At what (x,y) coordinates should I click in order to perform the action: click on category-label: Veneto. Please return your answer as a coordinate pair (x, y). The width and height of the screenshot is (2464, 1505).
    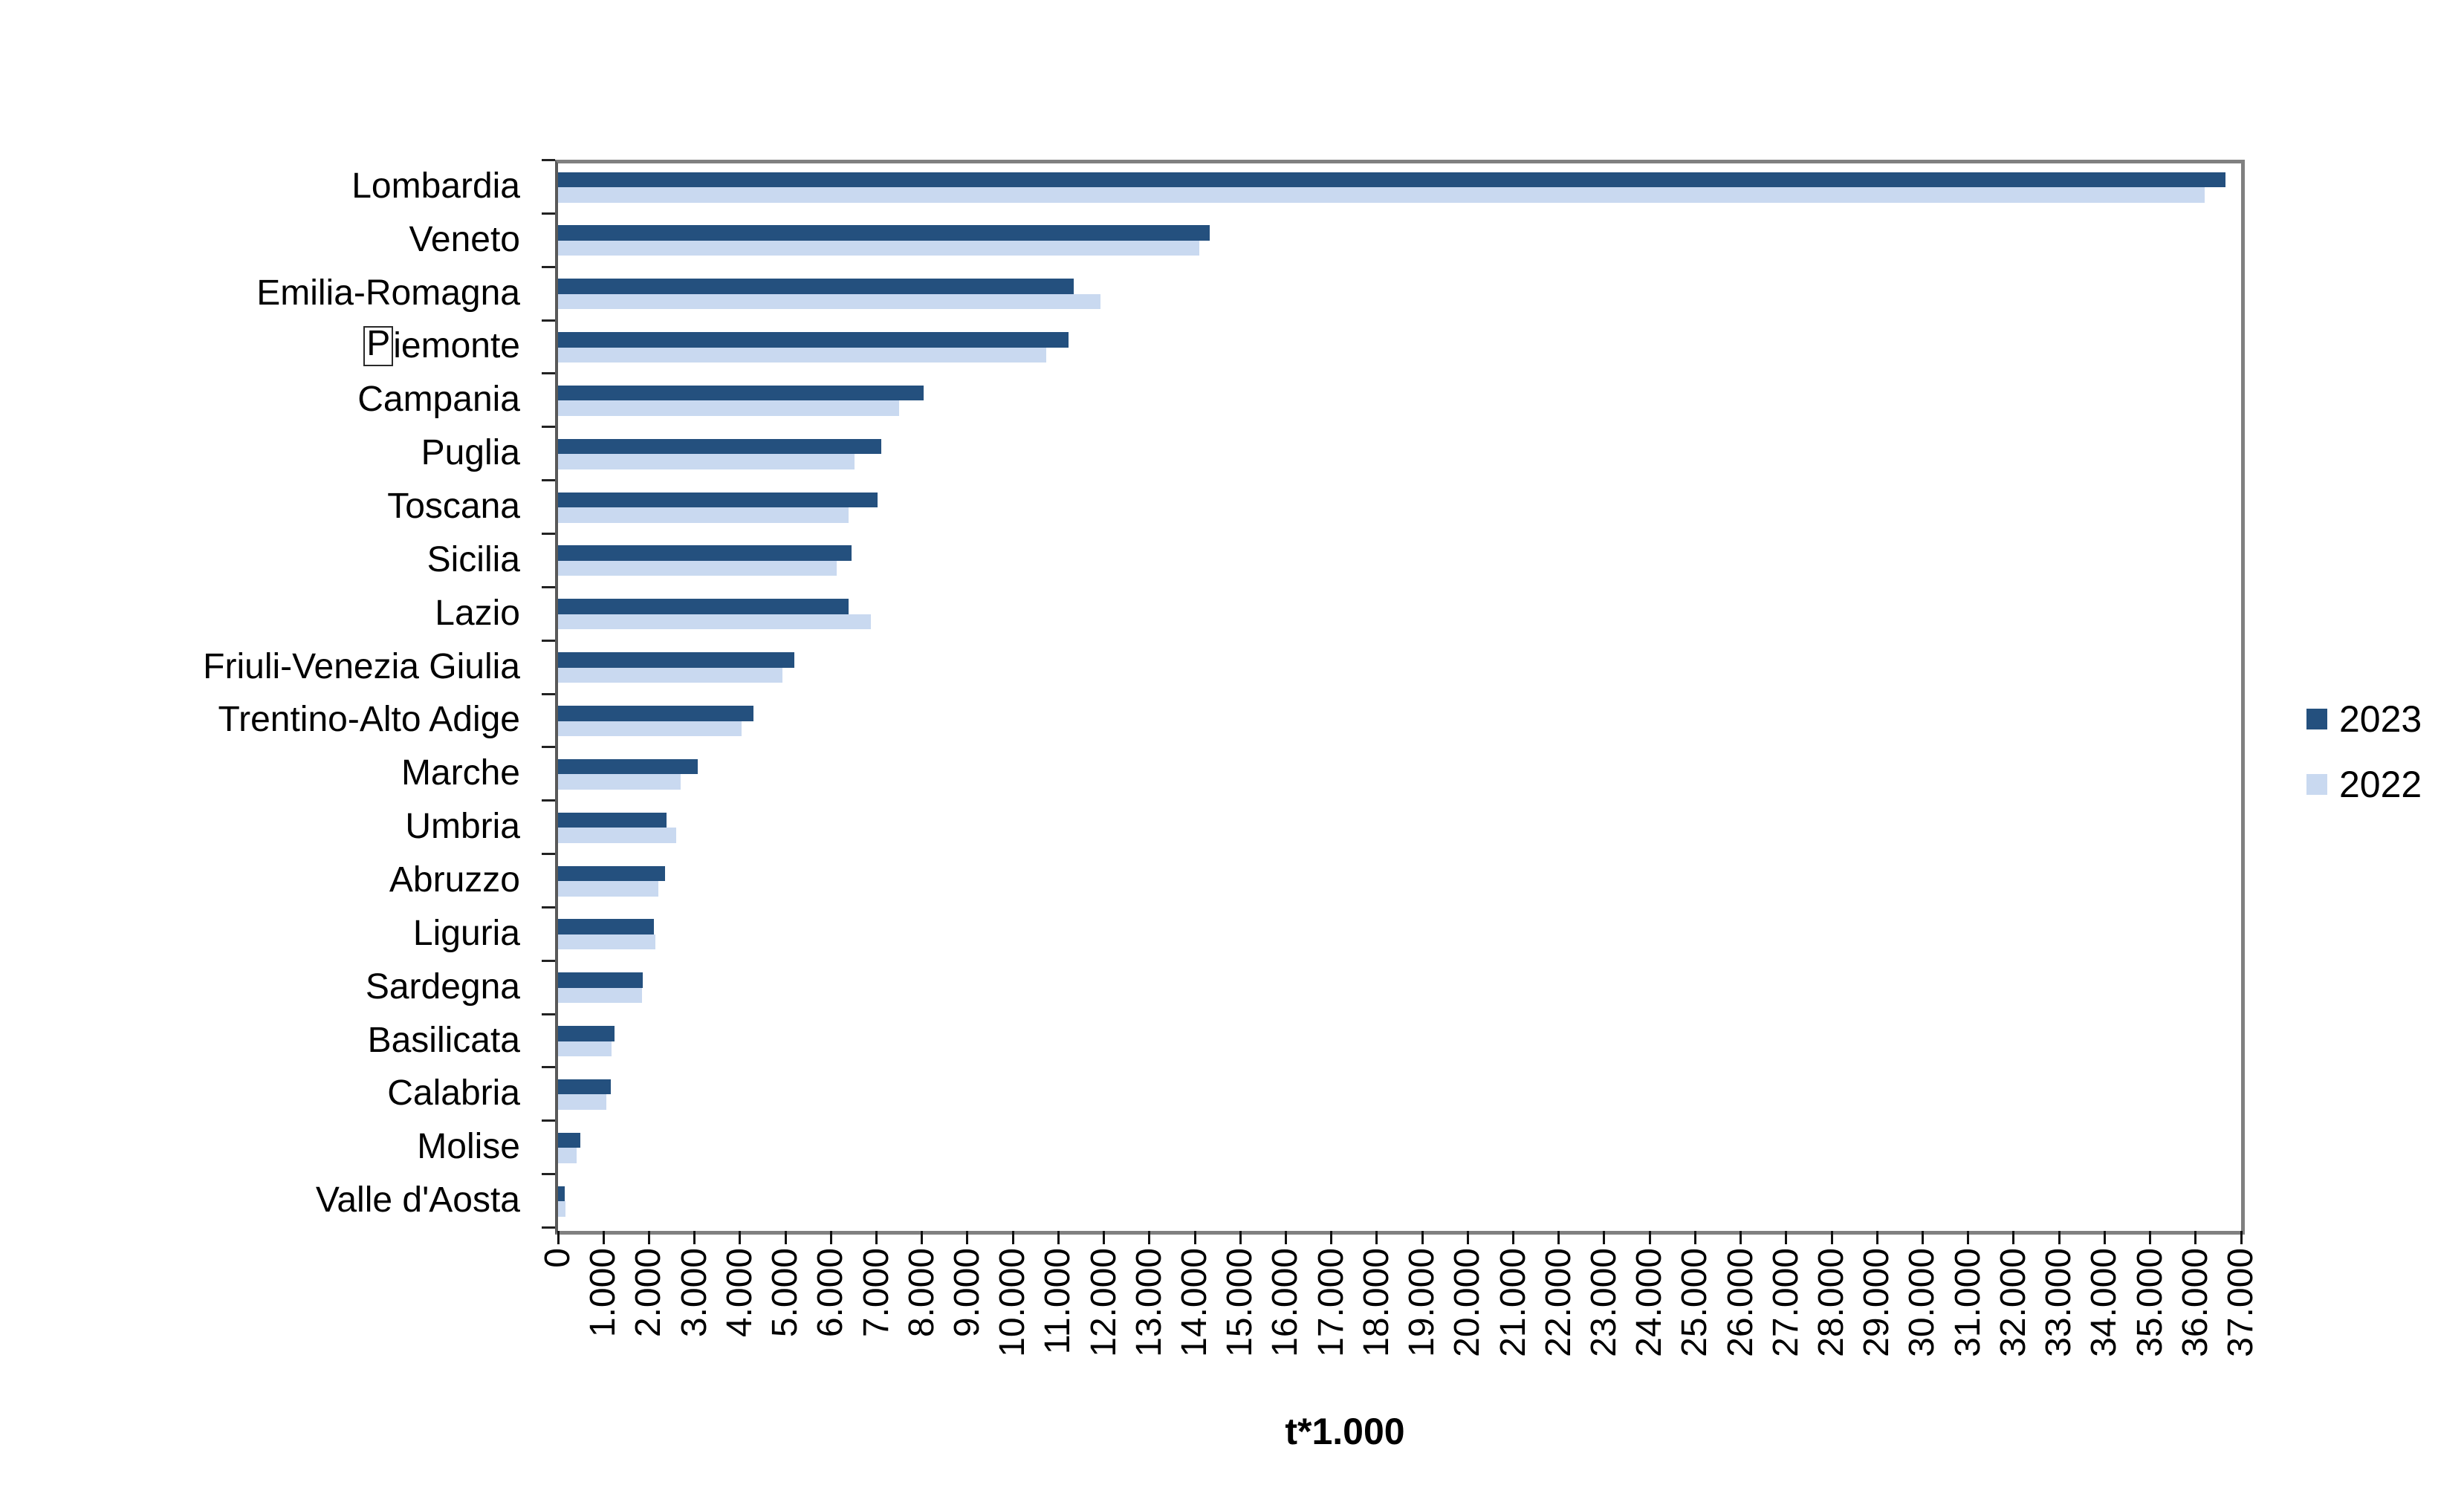
    Looking at the image, I should click on (464, 239).